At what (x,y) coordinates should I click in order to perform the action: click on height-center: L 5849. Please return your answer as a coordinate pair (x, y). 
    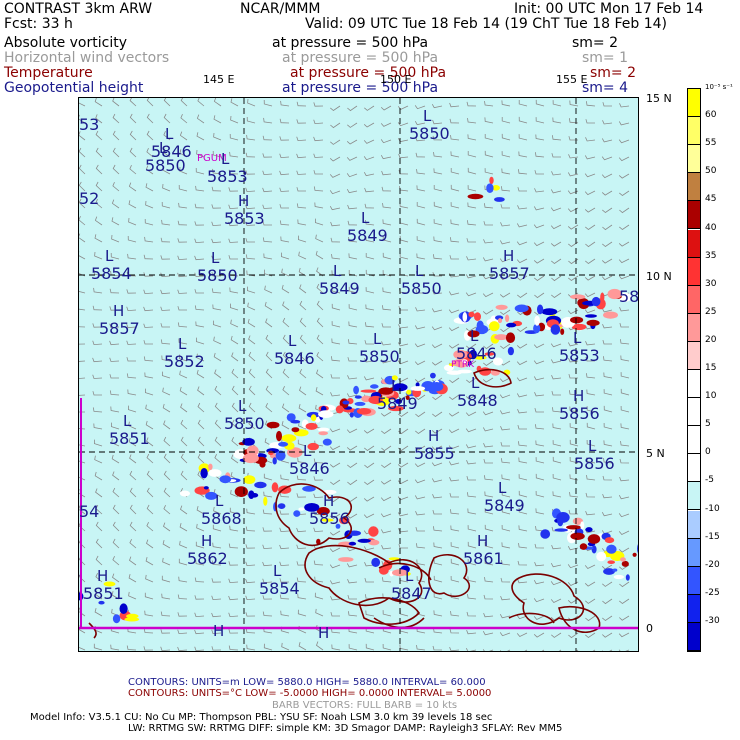
    Looking at the image, I should click on (367, 227).